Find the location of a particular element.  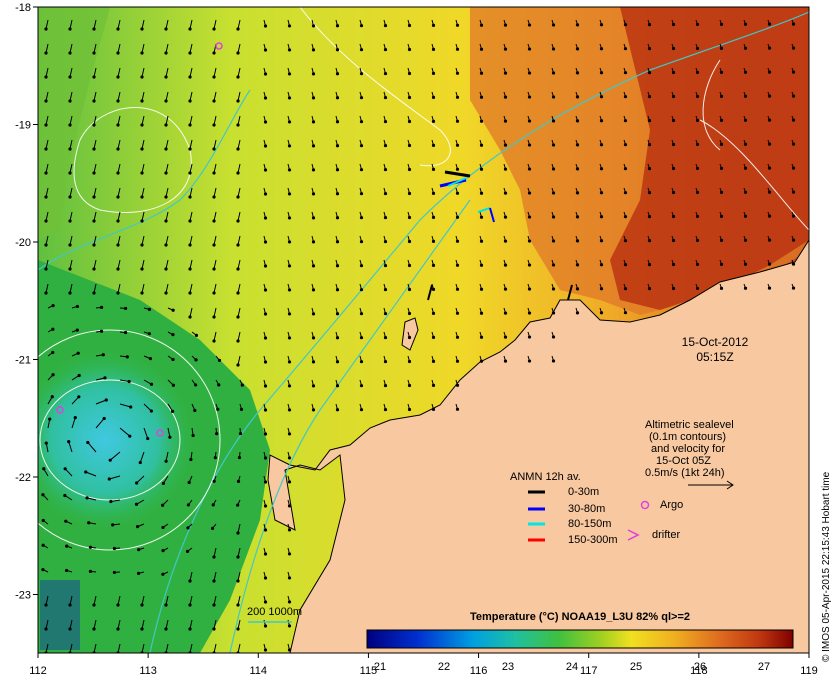

x-tick-label: 119 is located at coordinates (809, 671).